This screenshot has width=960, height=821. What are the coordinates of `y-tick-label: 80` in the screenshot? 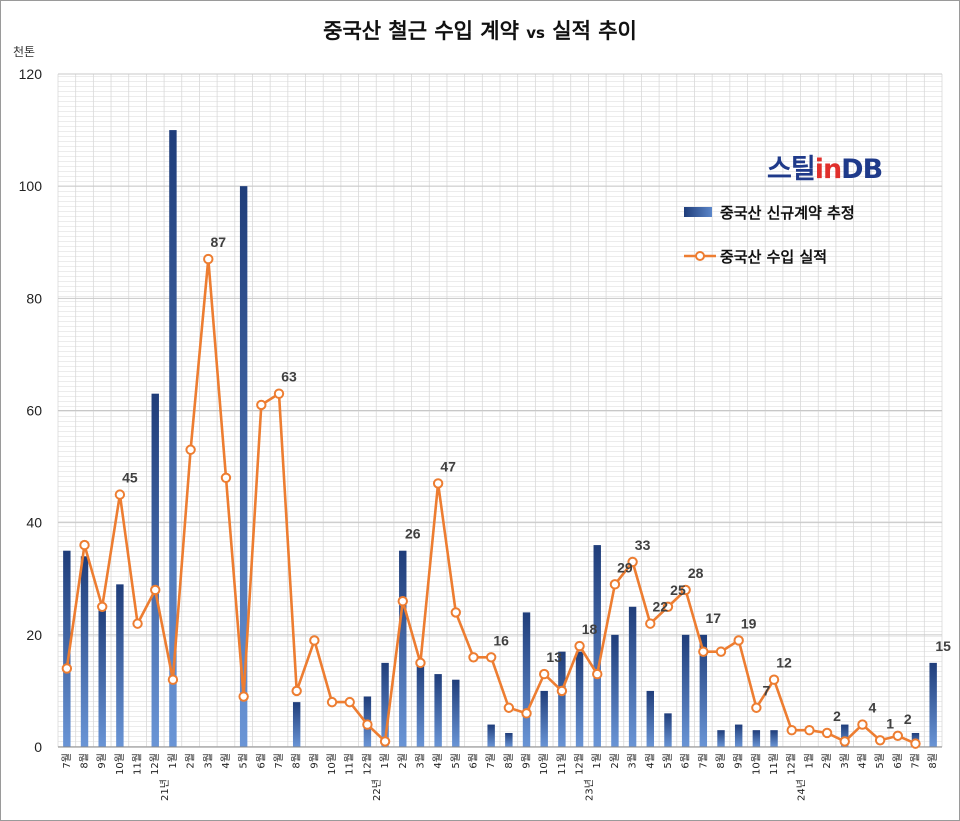 It's located at (34, 298).